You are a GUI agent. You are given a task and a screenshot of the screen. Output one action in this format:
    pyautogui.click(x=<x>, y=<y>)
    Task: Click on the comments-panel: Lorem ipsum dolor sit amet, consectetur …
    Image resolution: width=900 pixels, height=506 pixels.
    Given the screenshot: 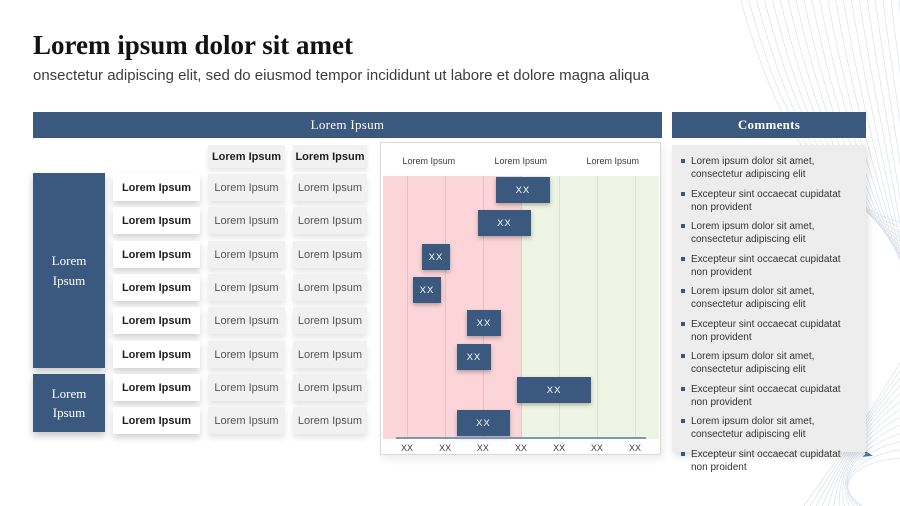 What is the action you would take?
    pyautogui.click(x=769, y=309)
    